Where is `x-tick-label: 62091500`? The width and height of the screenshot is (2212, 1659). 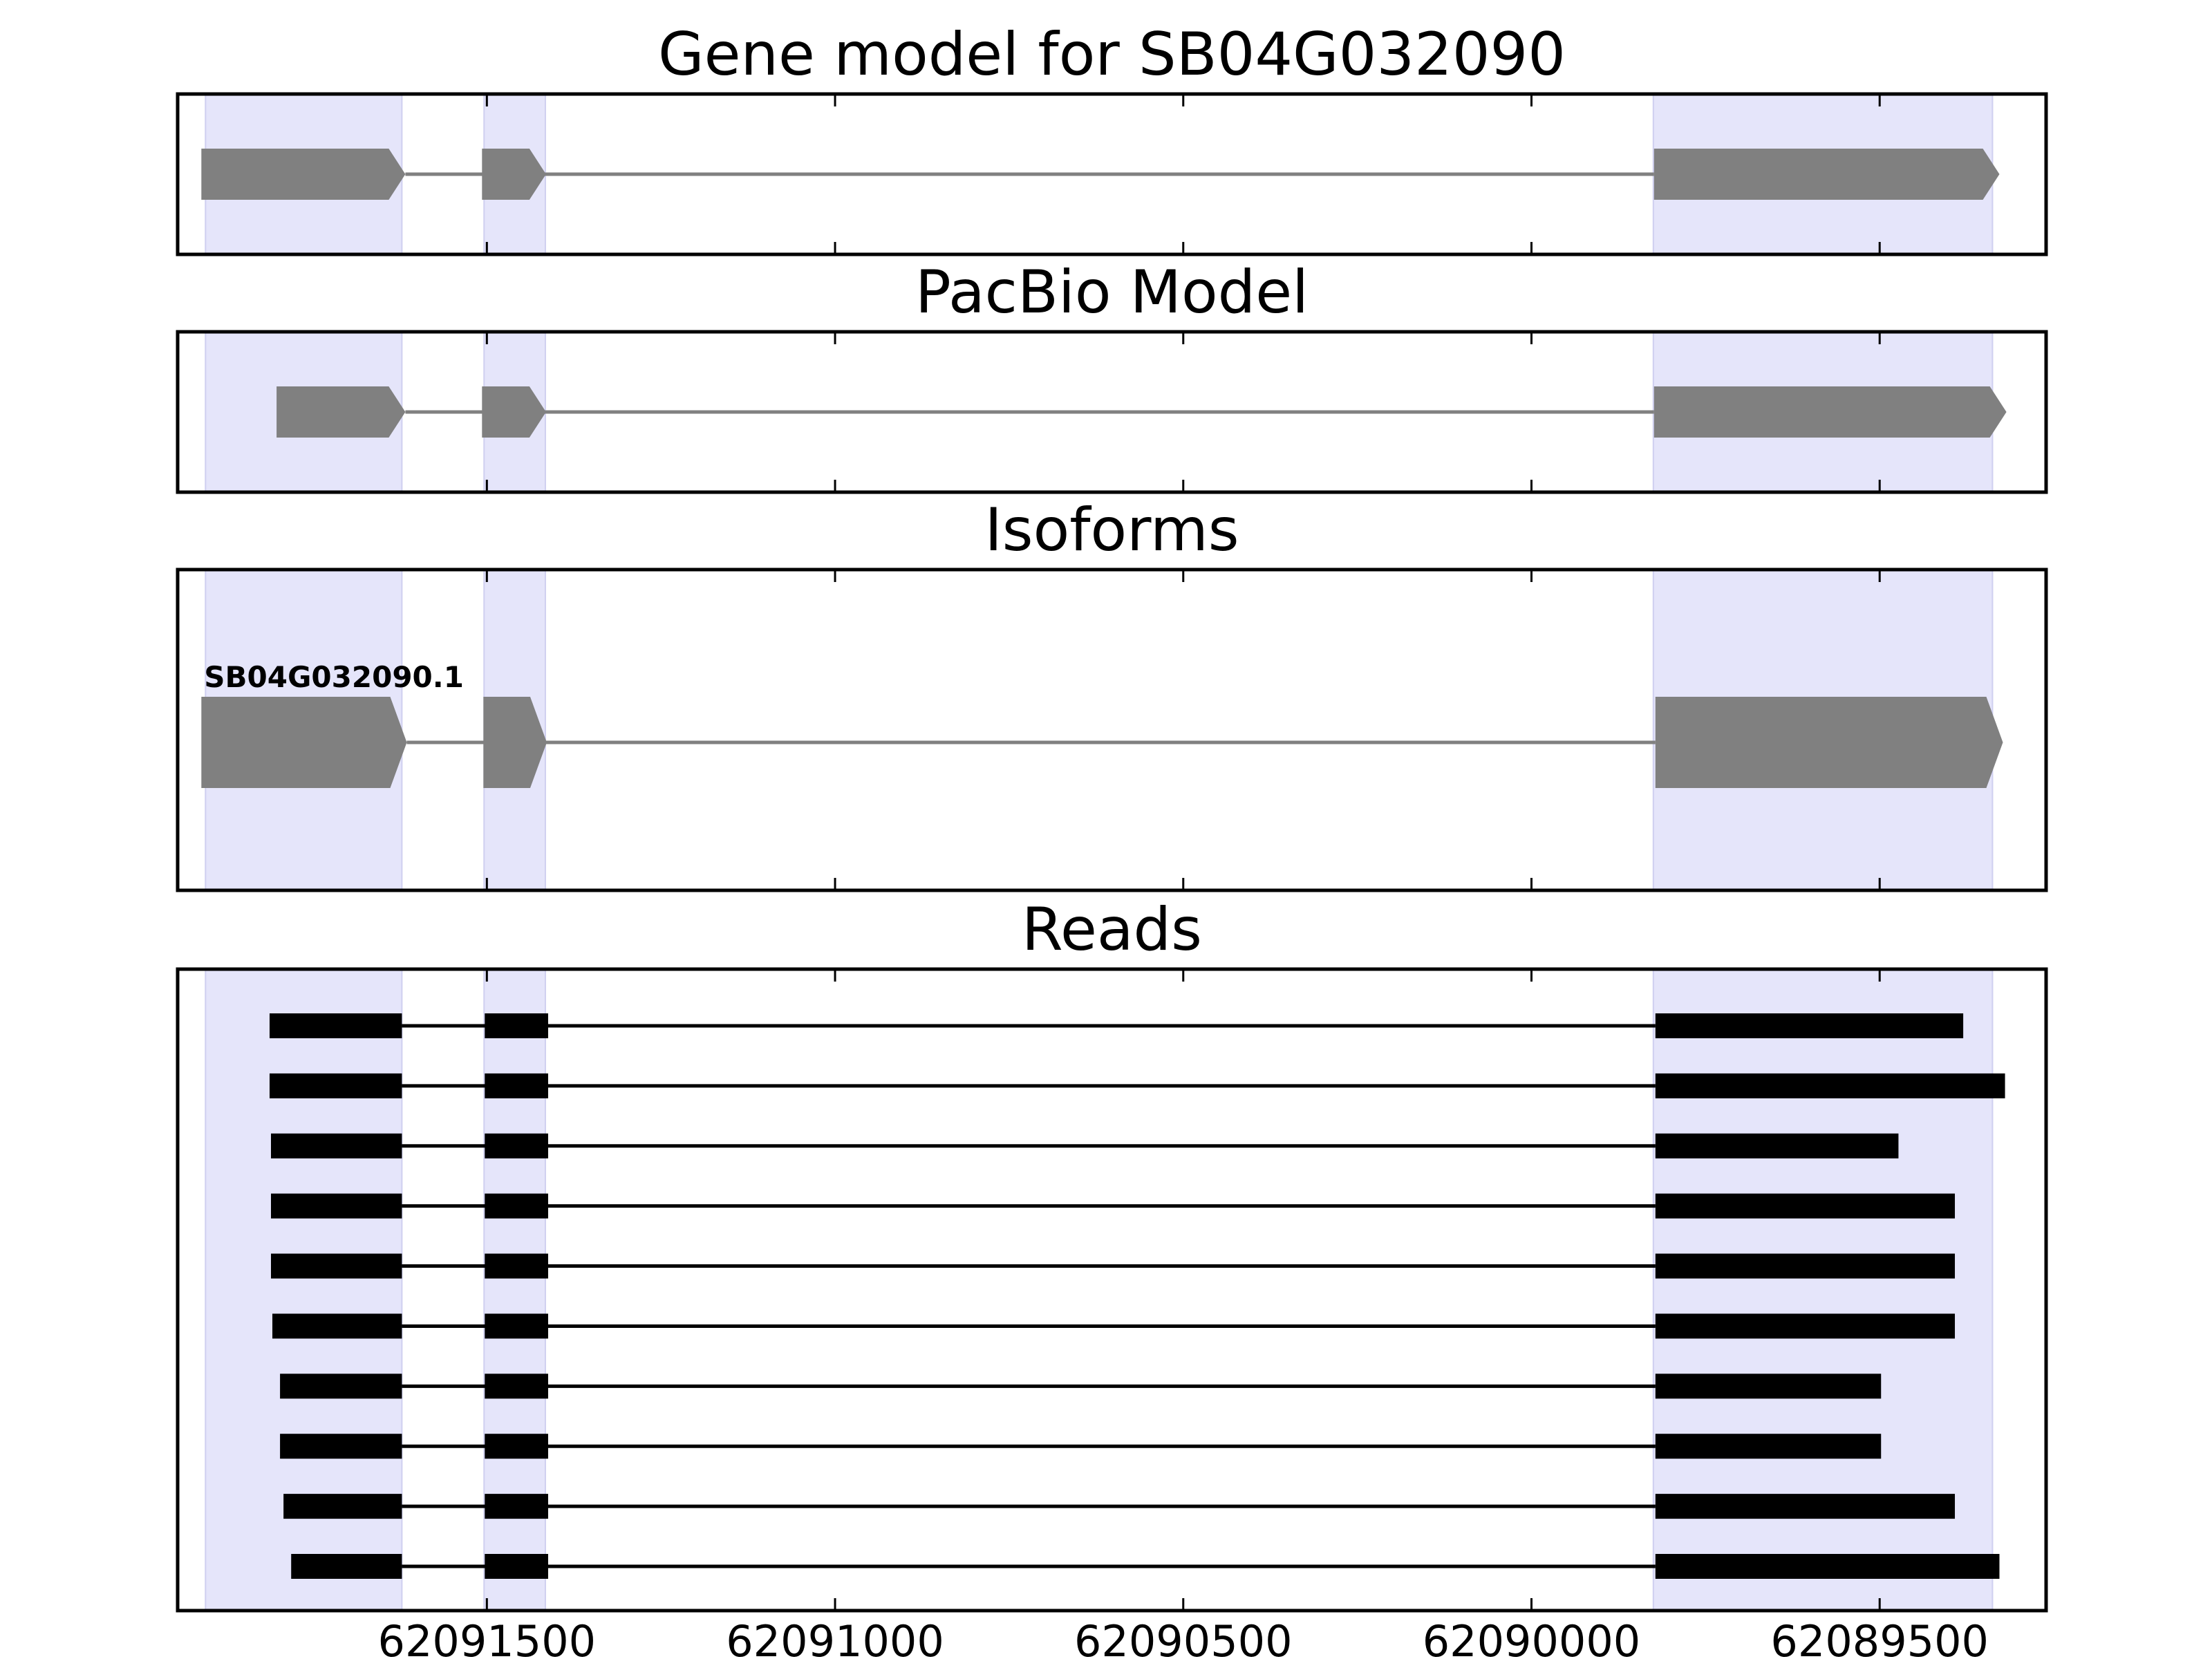
x-tick-label: 62091500 is located at coordinates (488, 1638).